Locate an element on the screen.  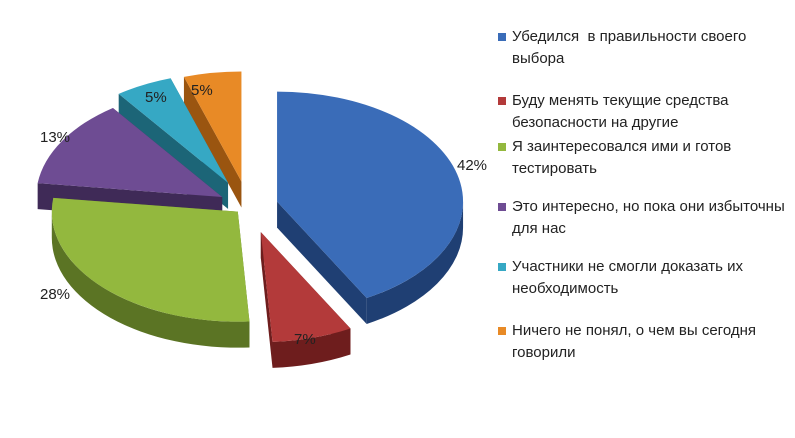
data-label: 42% is located at coordinates (472, 165).